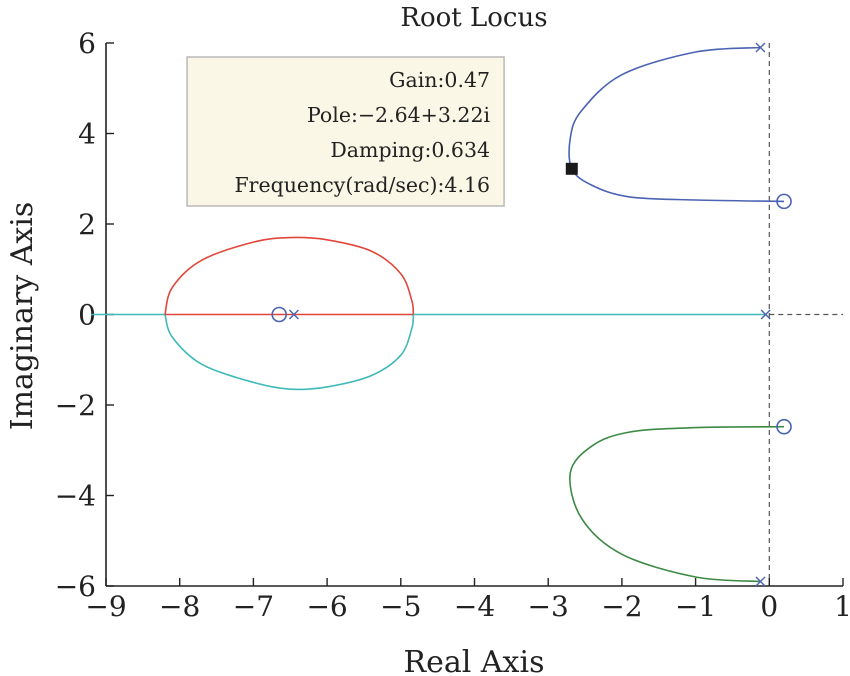 Image resolution: width=850 pixels, height=676 pixels. What do you see at coordinates (769, 606) in the screenshot?
I see `x-tick-label: 0` at bounding box center [769, 606].